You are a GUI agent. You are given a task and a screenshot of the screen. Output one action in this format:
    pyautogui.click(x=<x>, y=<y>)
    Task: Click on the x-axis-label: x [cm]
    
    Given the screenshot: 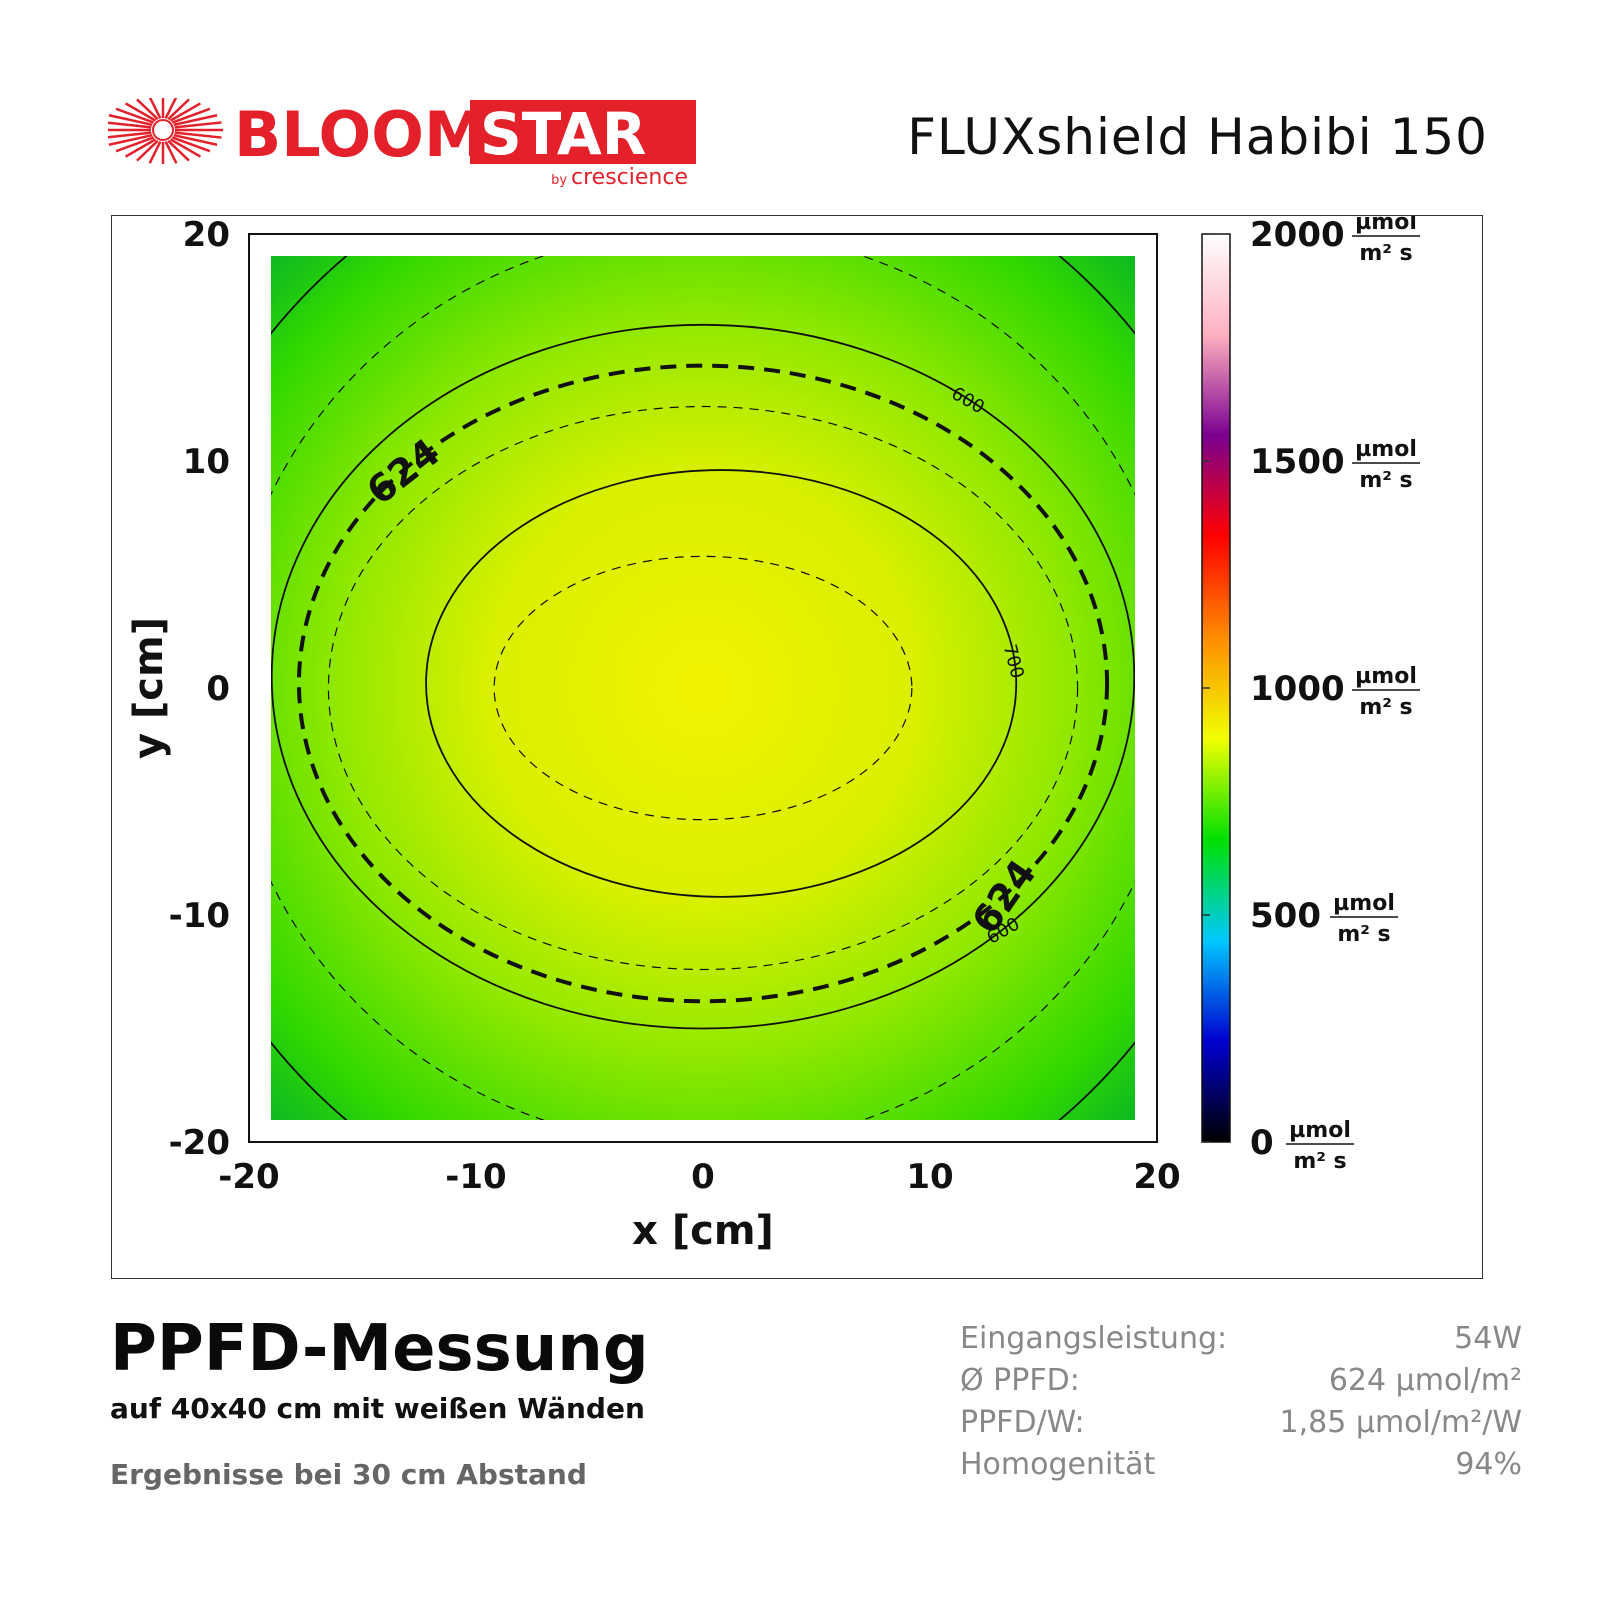 What is the action you would take?
    pyautogui.click(x=703, y=1231)
    